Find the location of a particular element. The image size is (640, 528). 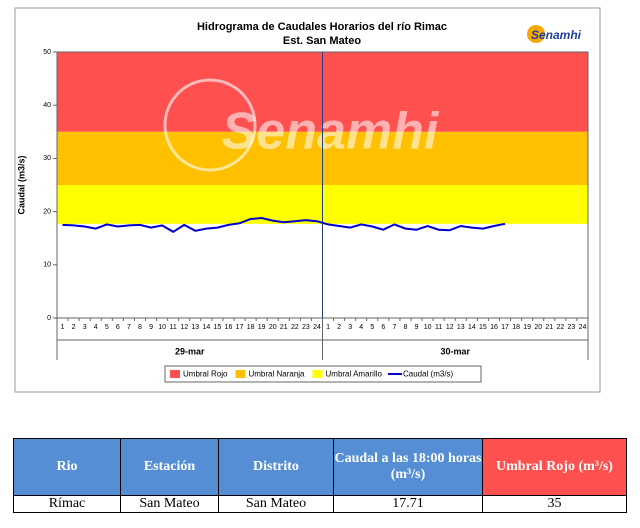

legend-label: Umbral Naranja is located at coordinates (276, 374).